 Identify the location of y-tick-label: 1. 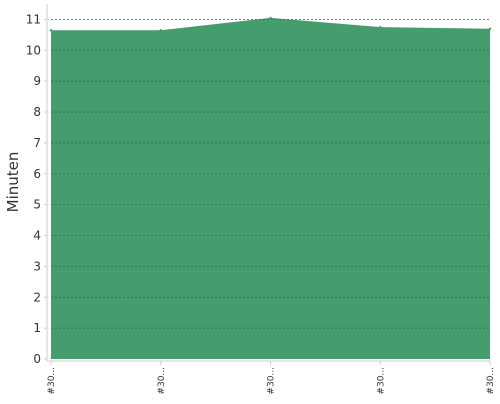
(37, 328).